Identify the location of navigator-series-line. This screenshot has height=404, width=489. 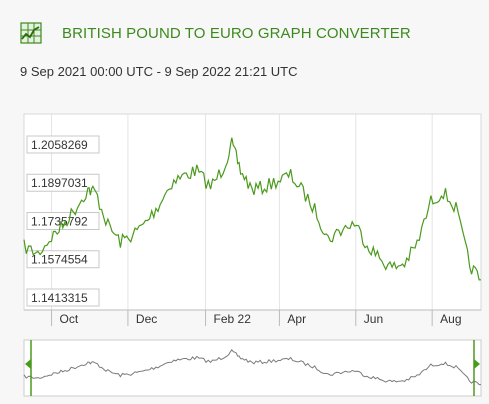
(252, 367).